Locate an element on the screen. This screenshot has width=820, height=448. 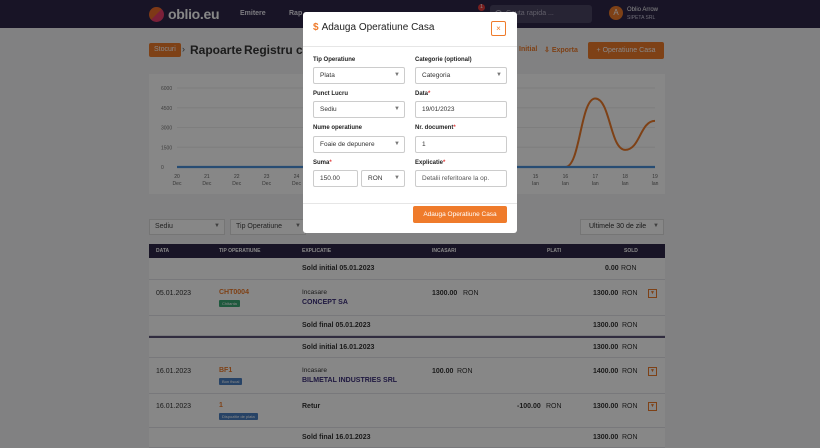
add-operation-button: + Operatiune Casa is located at coordinates (626, 50).